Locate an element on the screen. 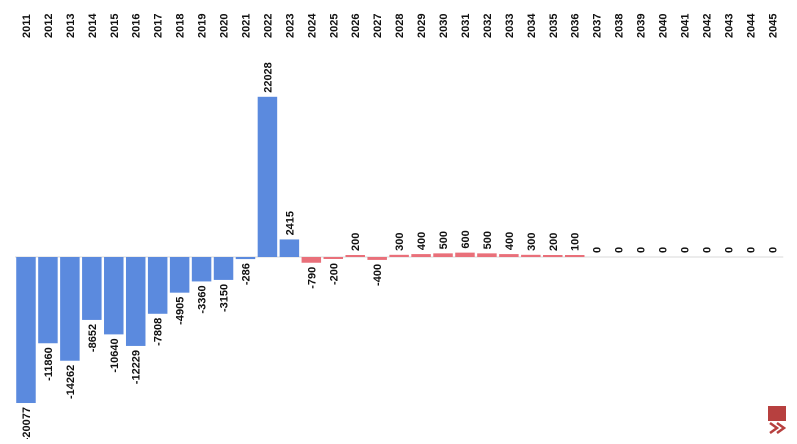 The image size is (797, 444). data-label: -3360 is located at coordinates (203, 299).